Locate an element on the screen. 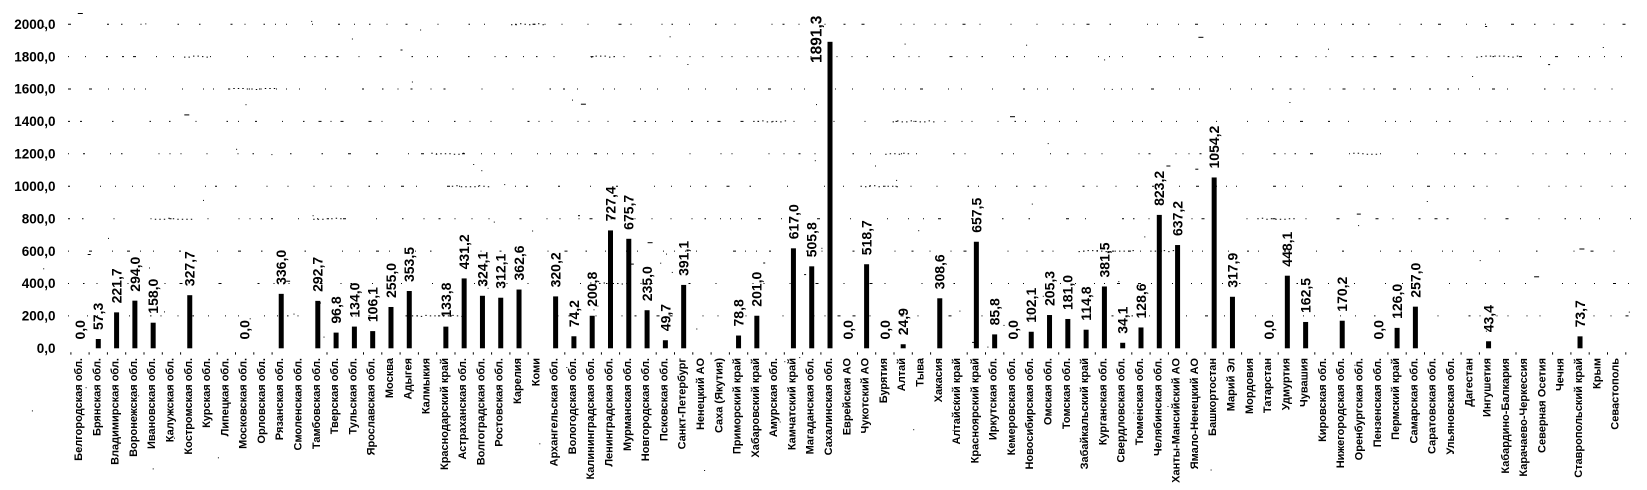 The width and height of the screenshot is (1647, 490). svg-text: 292,7 is located at coordinates (318, 274).